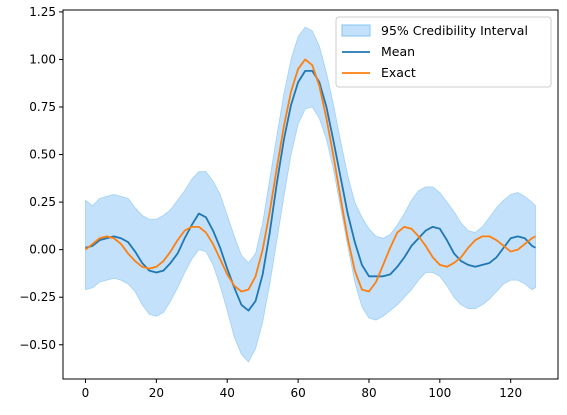  I want to click on legend-label-band: 95% Credibility Interval, so click(454, 30).